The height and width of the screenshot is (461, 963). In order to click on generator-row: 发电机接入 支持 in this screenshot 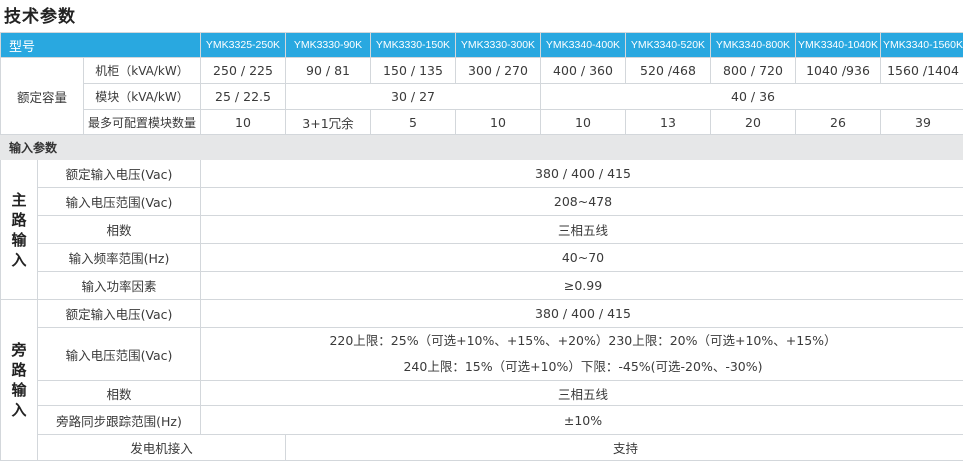, I will do `click(482, 448)`.